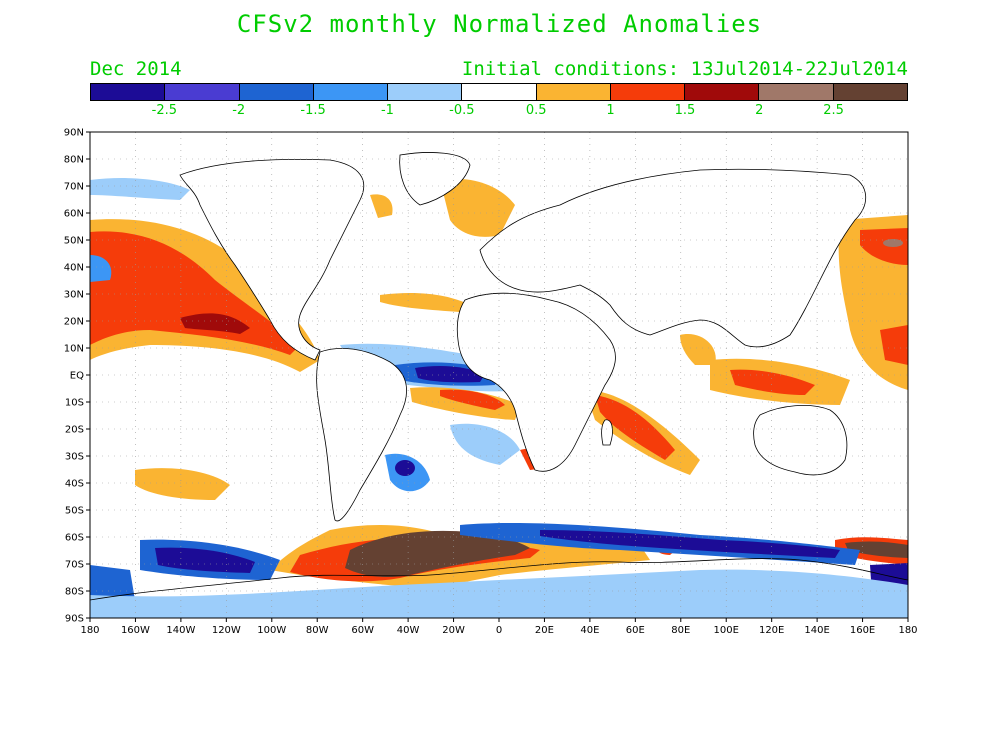 The height and width of the screenshot is (750, 999). What do you see at coordinates (387, 110) in the screenshot?
I see `colorbar-label: -1` at bounding box center [387, 110].